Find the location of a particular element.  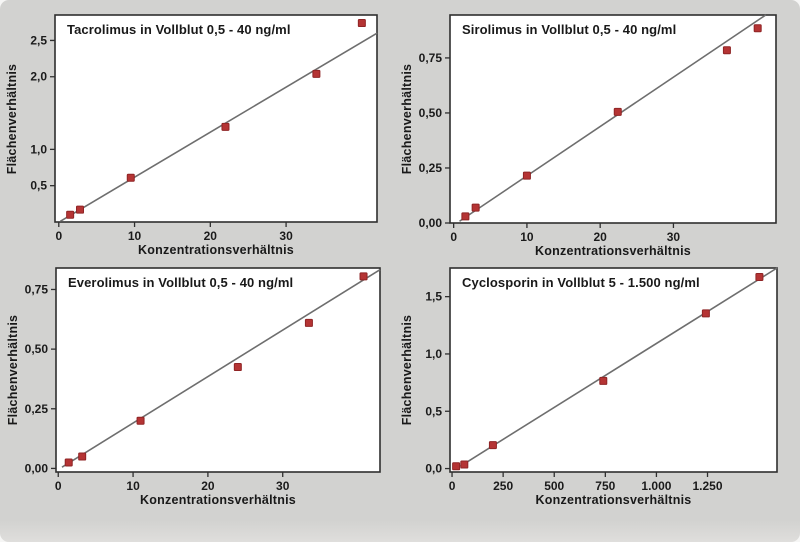

x-tick-label: 1.250 is located at coordinates (707, 486).